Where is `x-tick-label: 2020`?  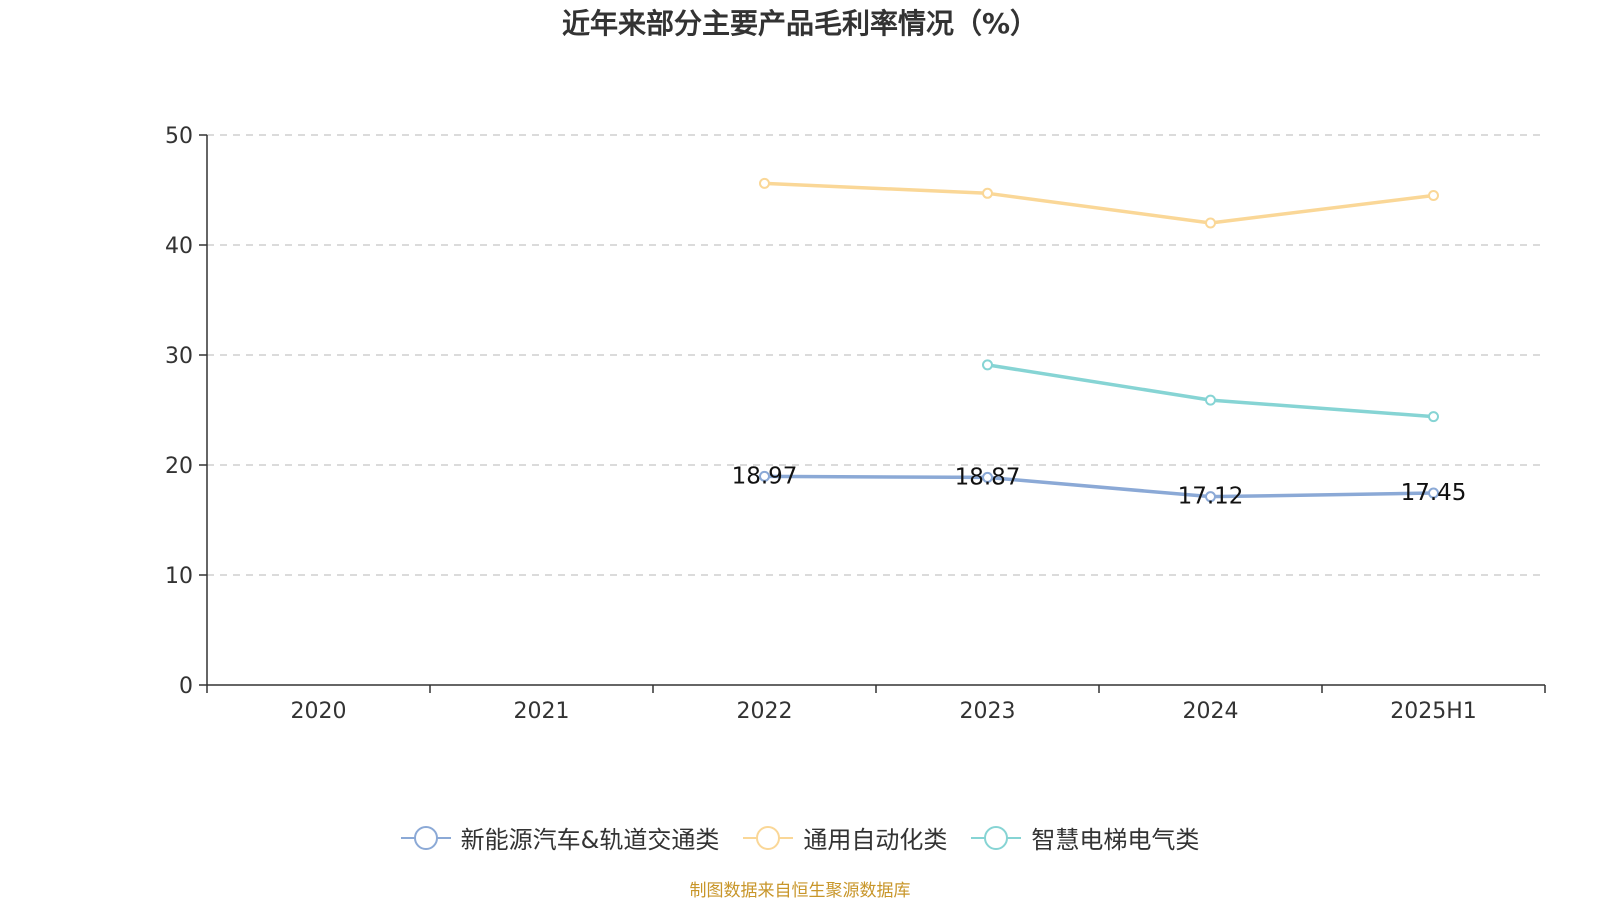 x-tick-label: 2020 is located at coordinates (319, 711).